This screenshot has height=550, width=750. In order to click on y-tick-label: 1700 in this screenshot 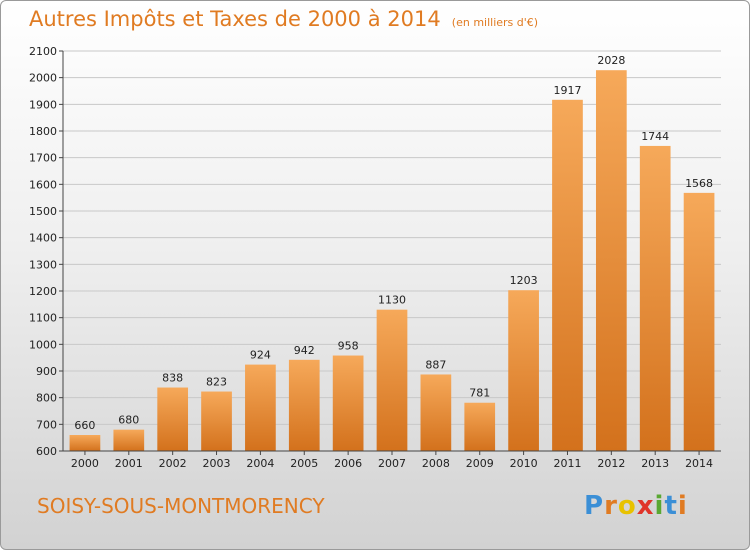, I will do `click(43, 158)`.